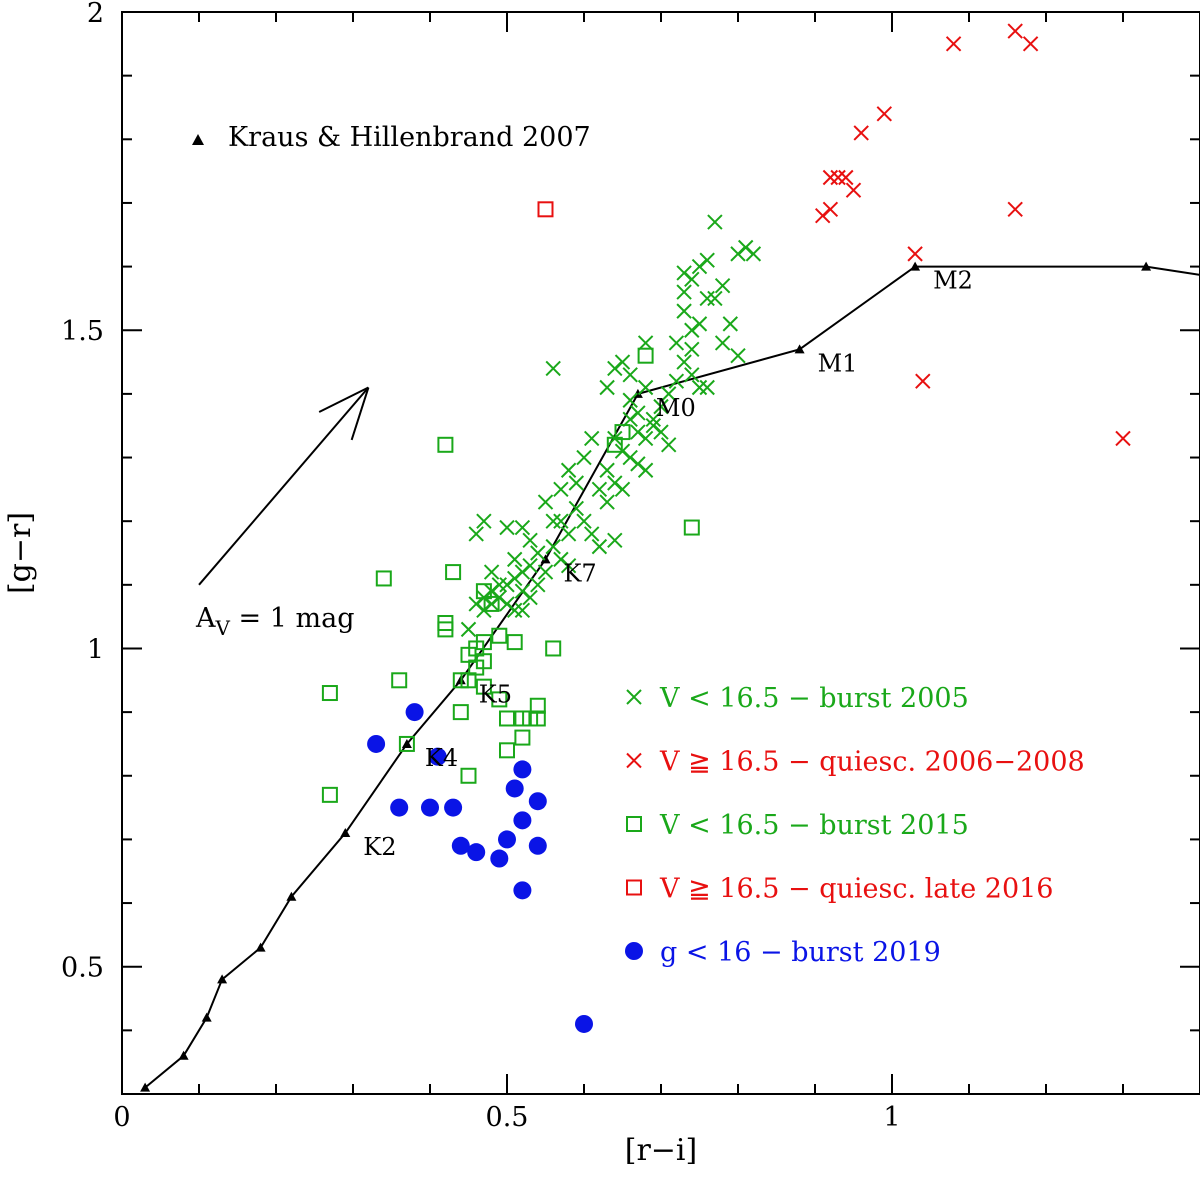 This screenshot has width=1200, height=1181. Describe the element at coordinates (379, 847) in the screenshot. I see `spectral-type-label: K2` at that location.